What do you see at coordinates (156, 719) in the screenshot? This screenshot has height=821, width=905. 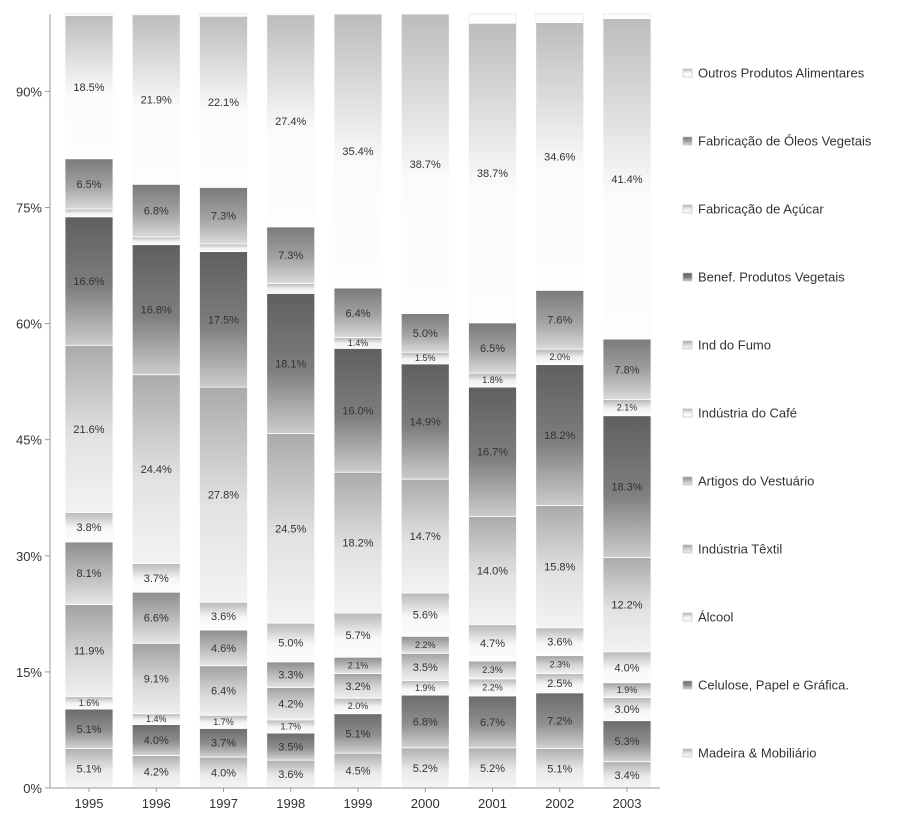 I see `data-label: 1.4%` at bounding box center [156, 719].